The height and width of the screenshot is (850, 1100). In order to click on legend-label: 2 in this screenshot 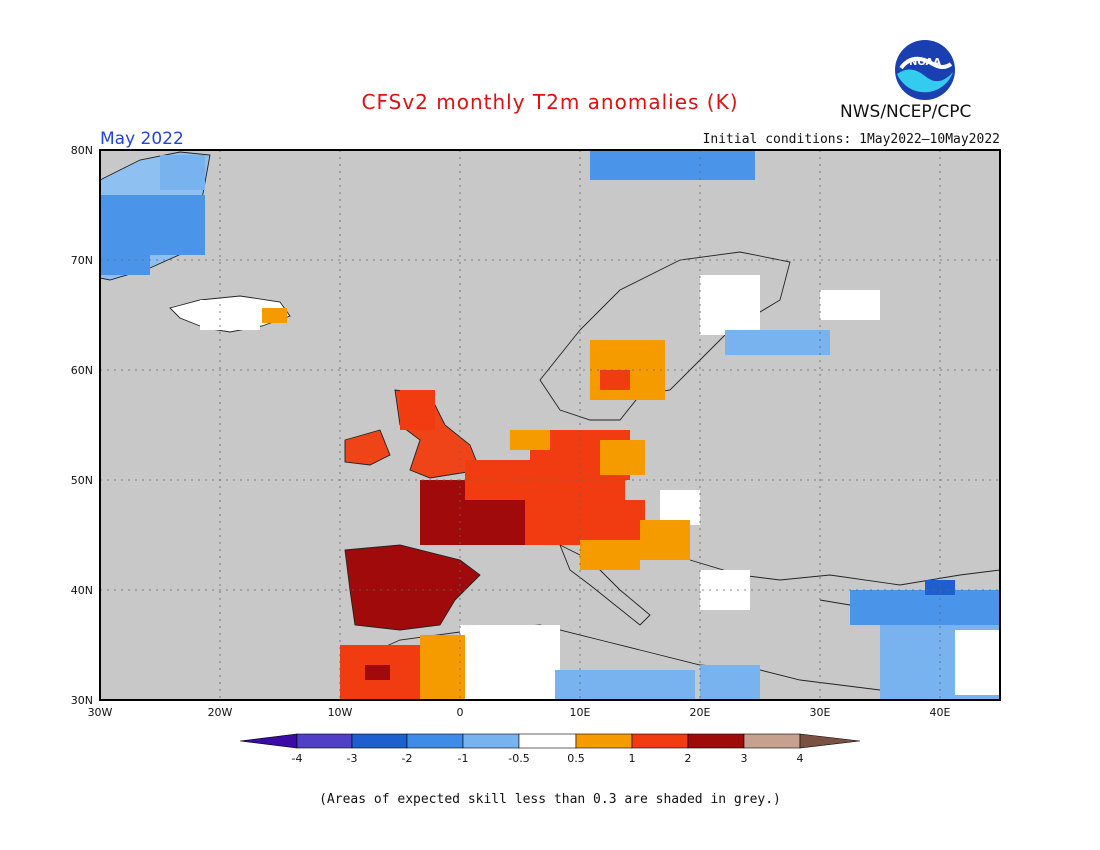, I will do `click(688, 758)`.